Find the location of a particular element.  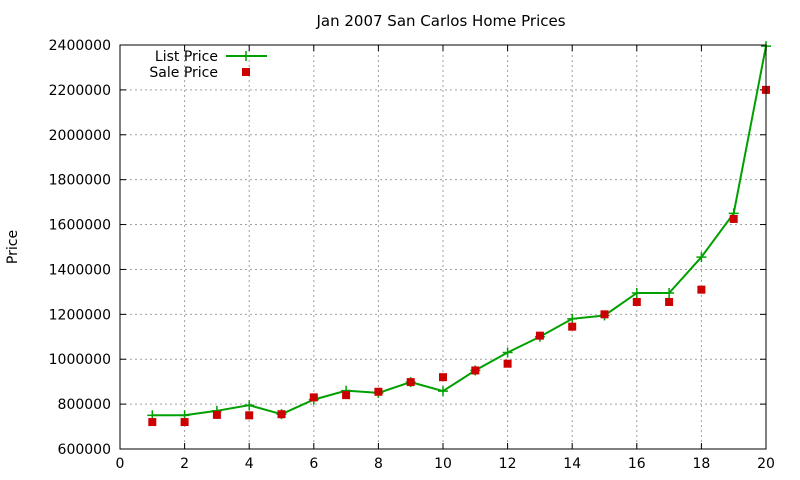

x-tick-label: 16 is located at coordinates (637, 464).